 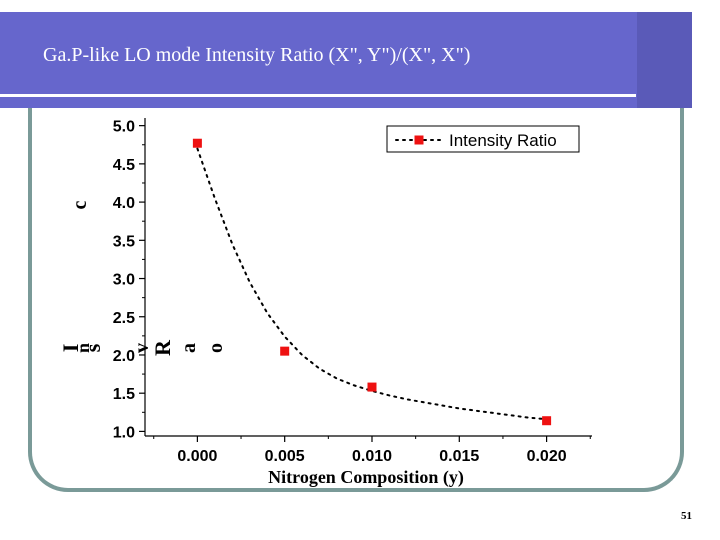 What do you see at coordinates (547, 456) in the screenshot?
I see `x-tick-label: 0.020` at bounding box center [547, 456].